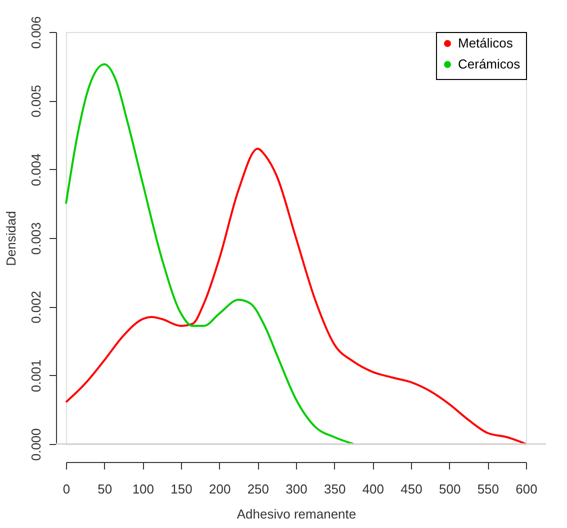 Image resolution: width=567 pixels, height=528 pixels. I want to click on y-tick-label: 0.001, so click(36, 376).